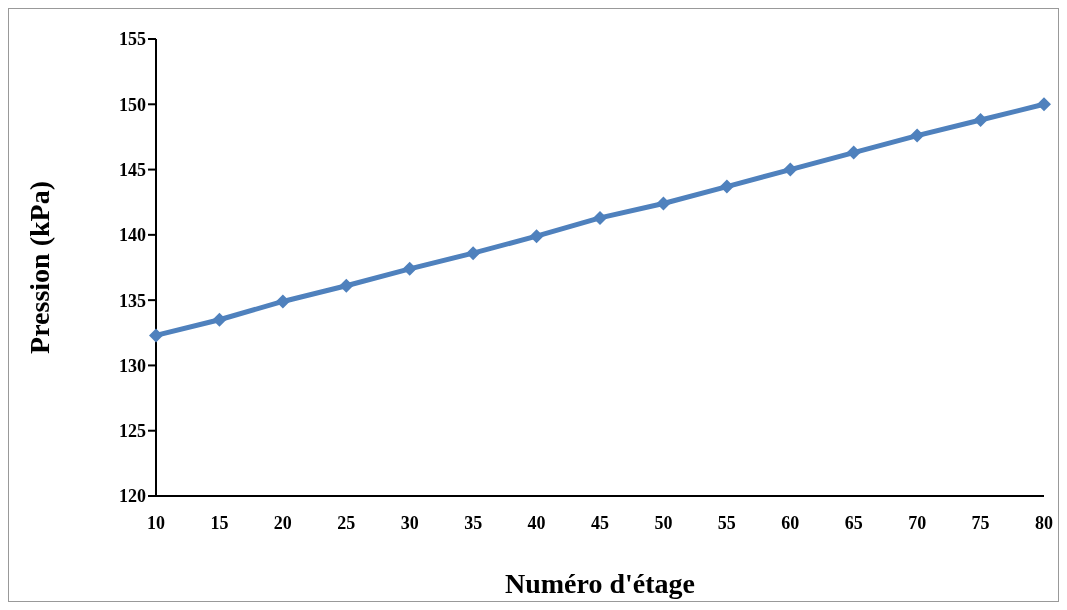  Describe the element at coordinates (39, 267) in the screenshot. I see `y-axis-title: Pression (kPa)` at that location.